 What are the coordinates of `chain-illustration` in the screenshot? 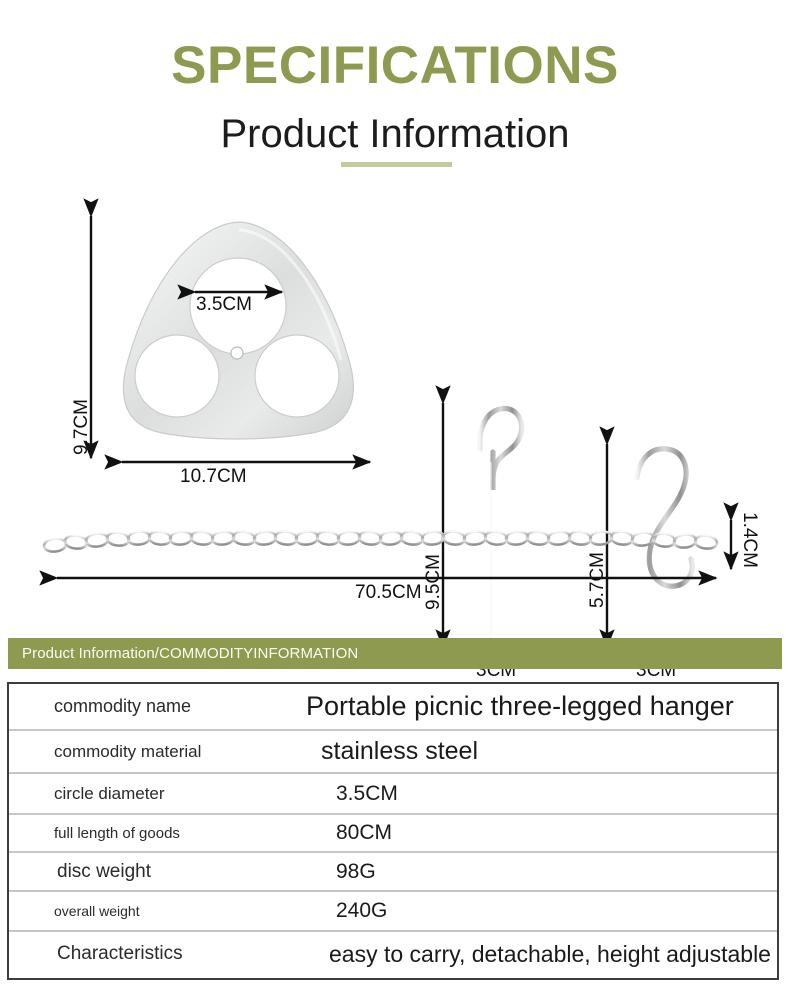 It's located at (380, 541).